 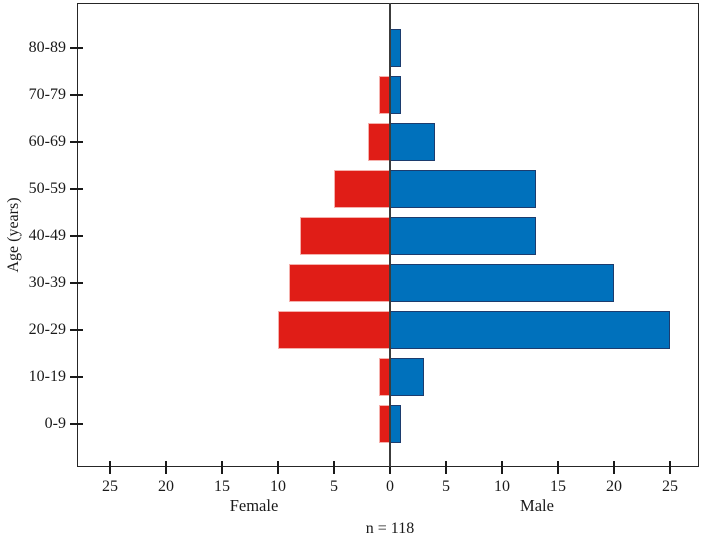 I want to click on y-axis-tick-label: 30-39, so click(x=47, y=282).